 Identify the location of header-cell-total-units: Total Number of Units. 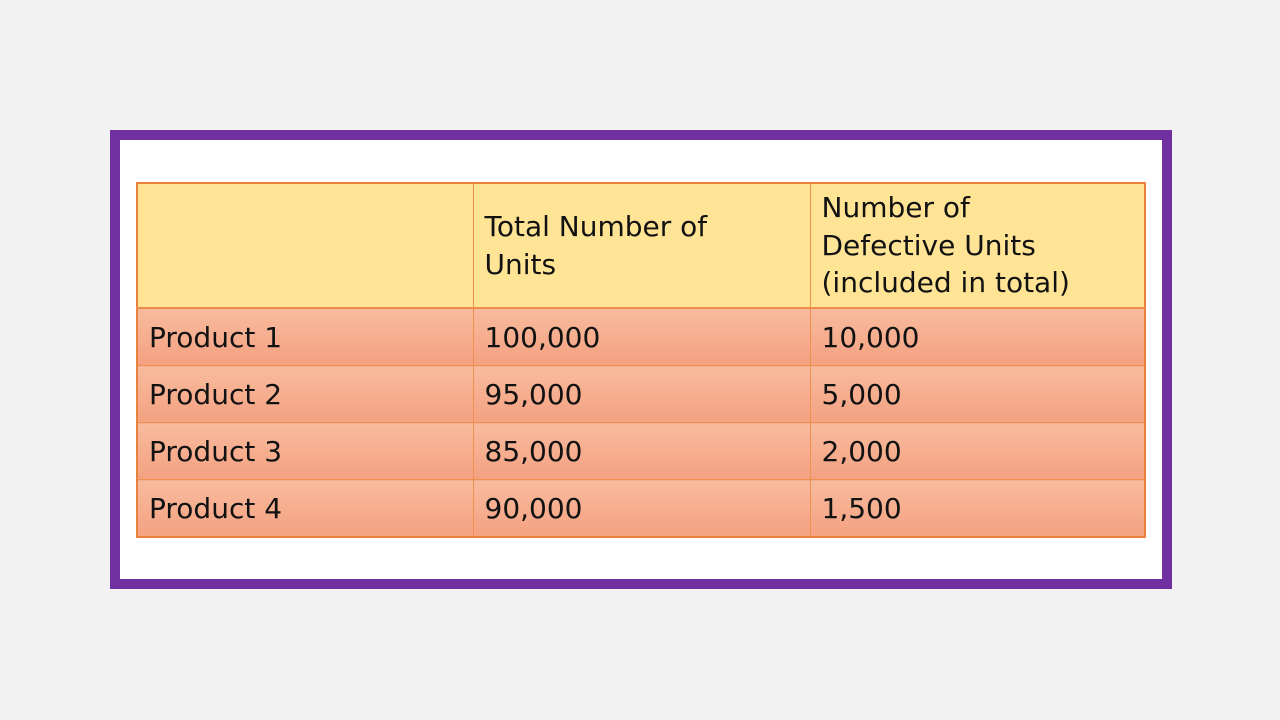
(641, 245).